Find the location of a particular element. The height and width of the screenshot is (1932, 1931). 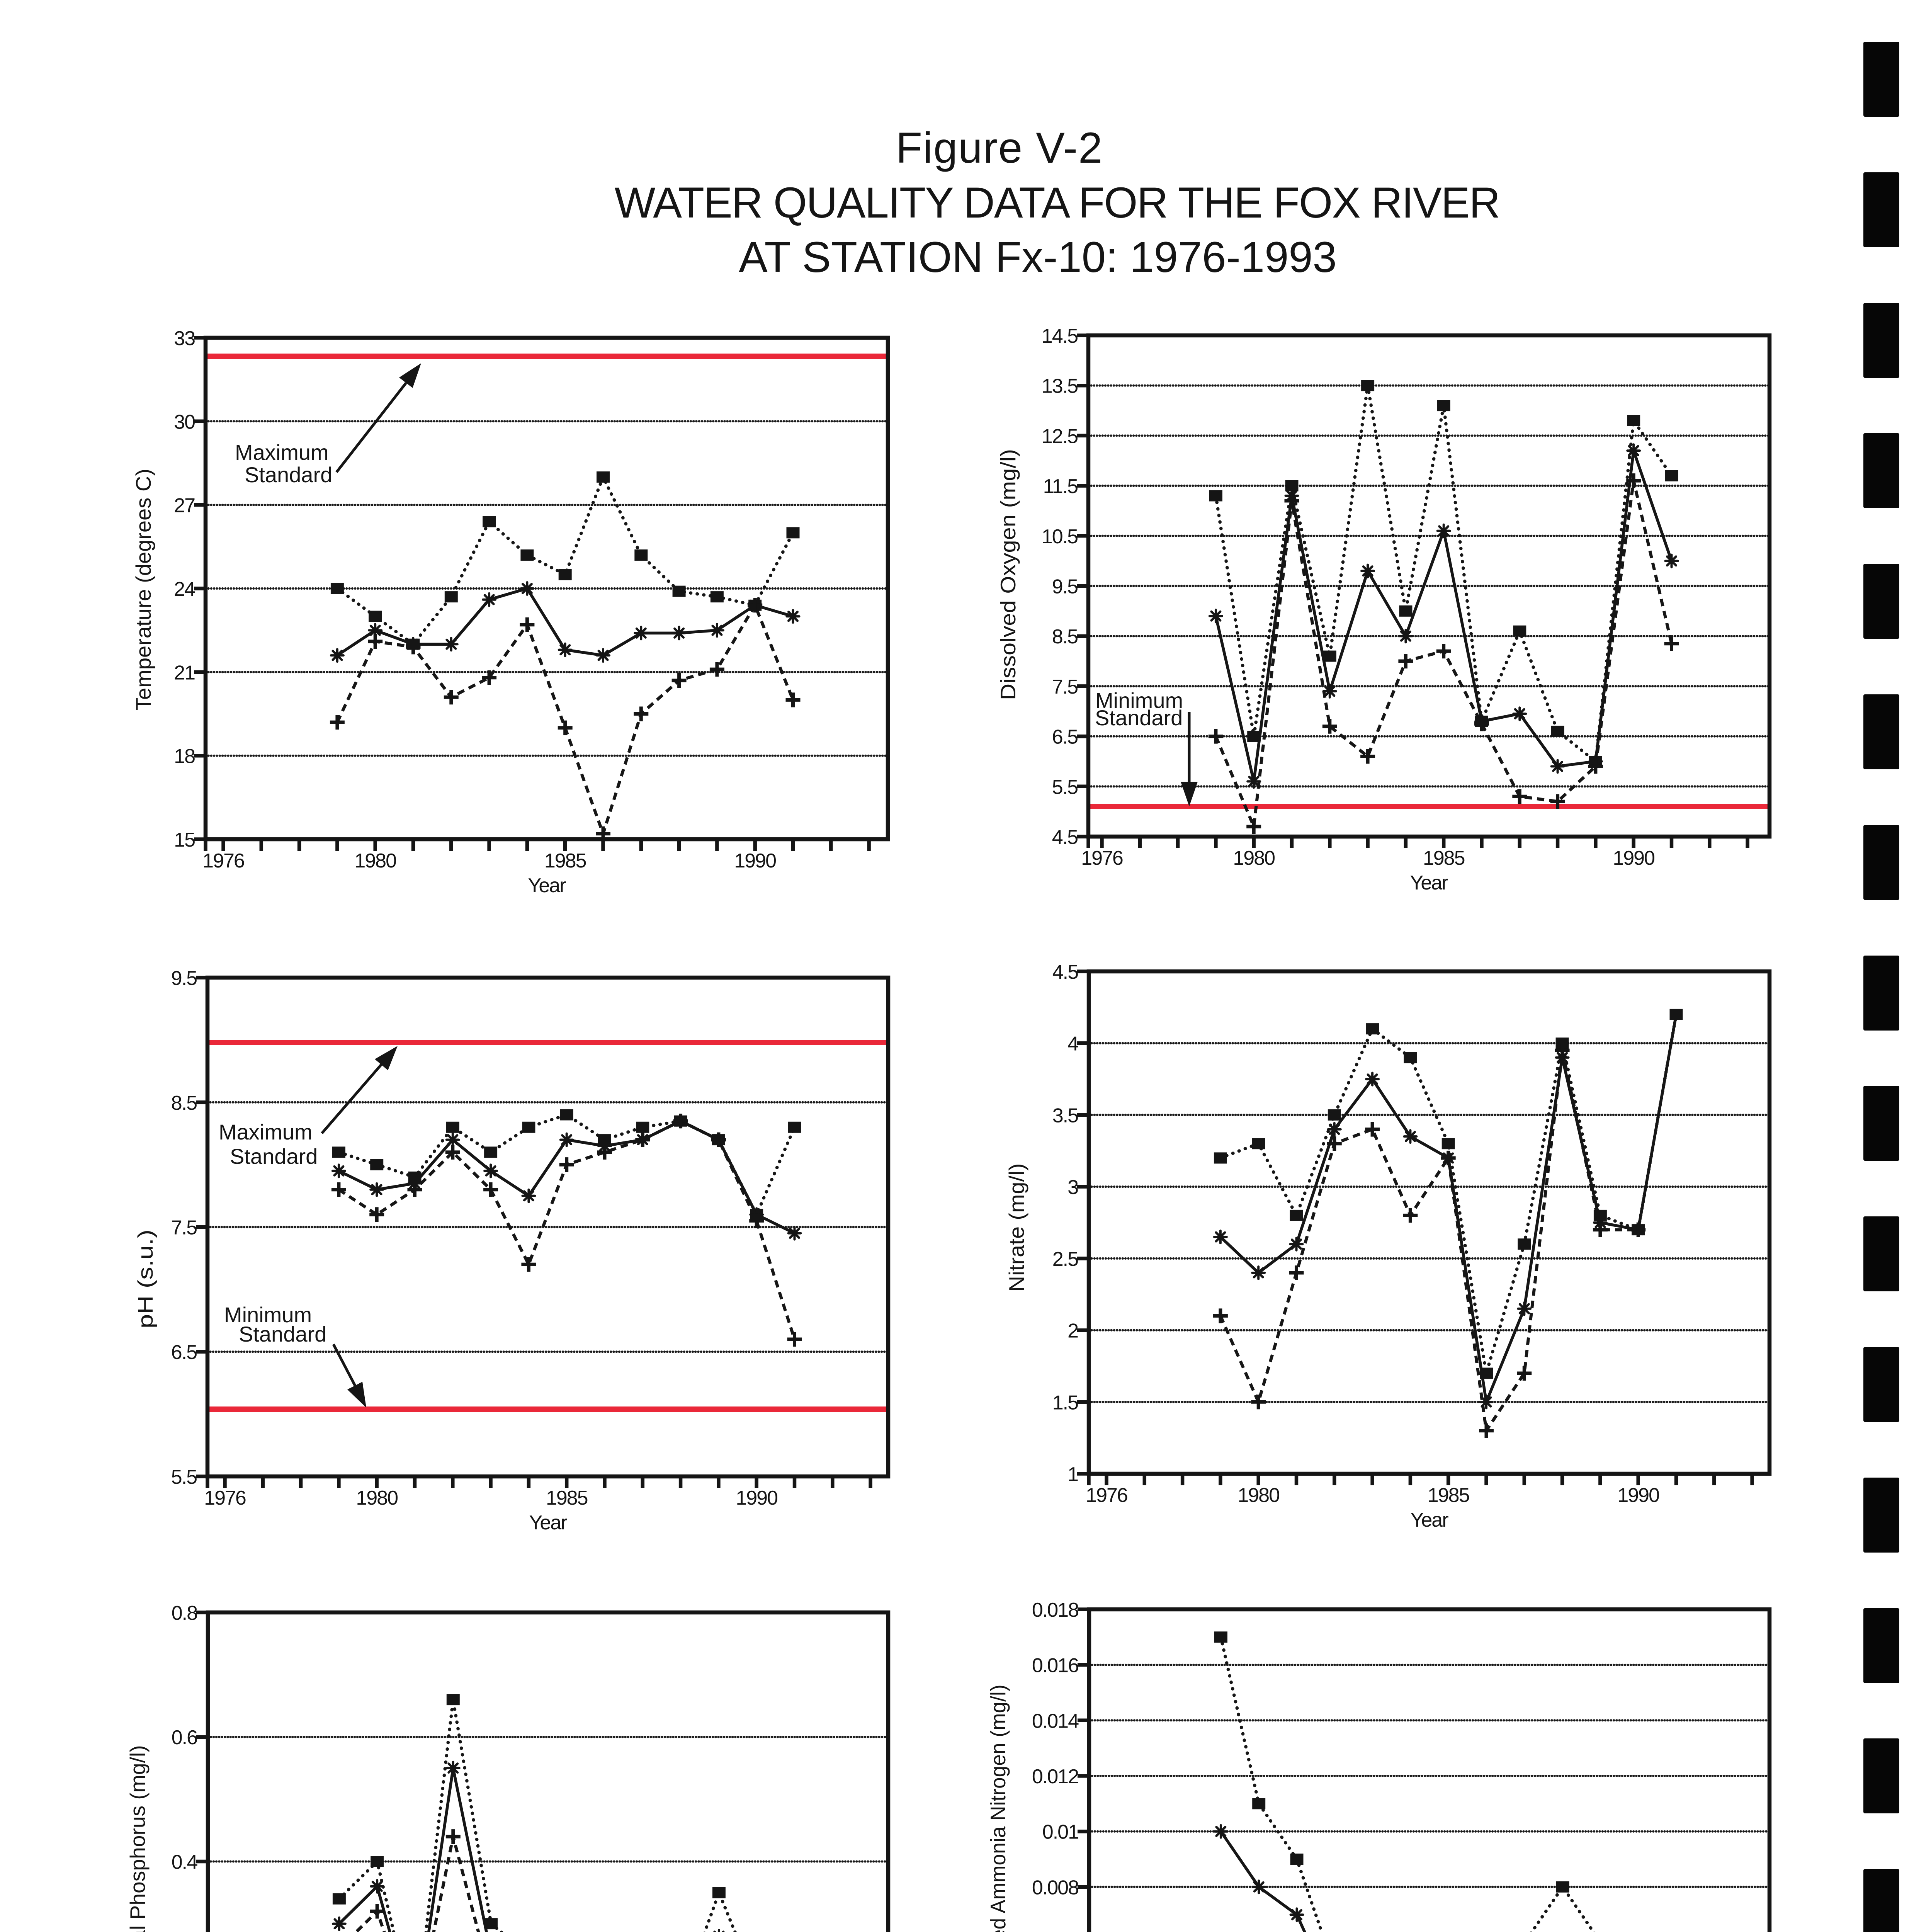

svg-text: 0.016 is located at coordinates (1055, 1666).